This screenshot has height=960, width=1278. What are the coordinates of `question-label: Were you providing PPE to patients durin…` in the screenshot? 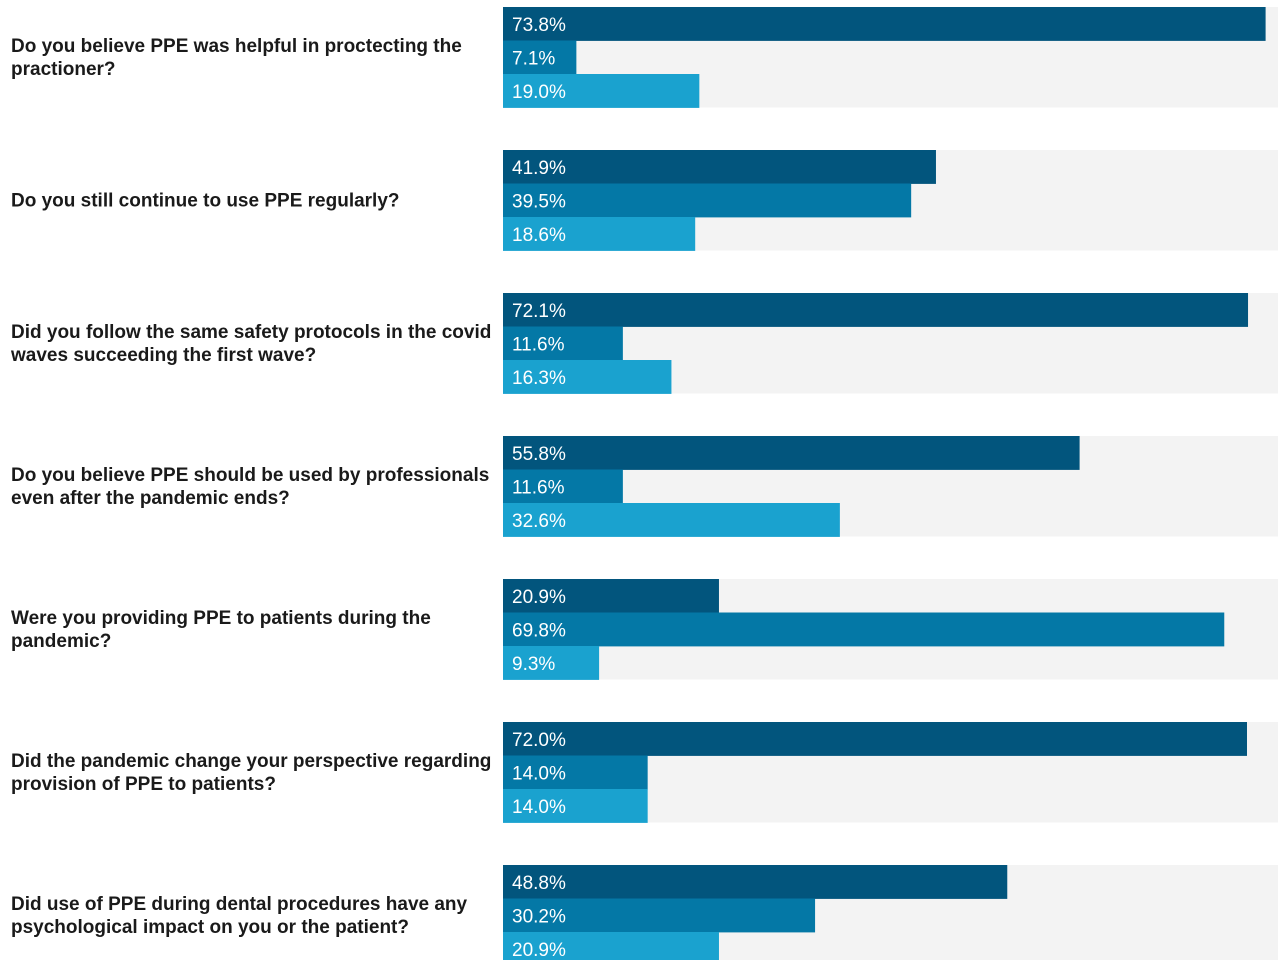 It's located at (221, 618).